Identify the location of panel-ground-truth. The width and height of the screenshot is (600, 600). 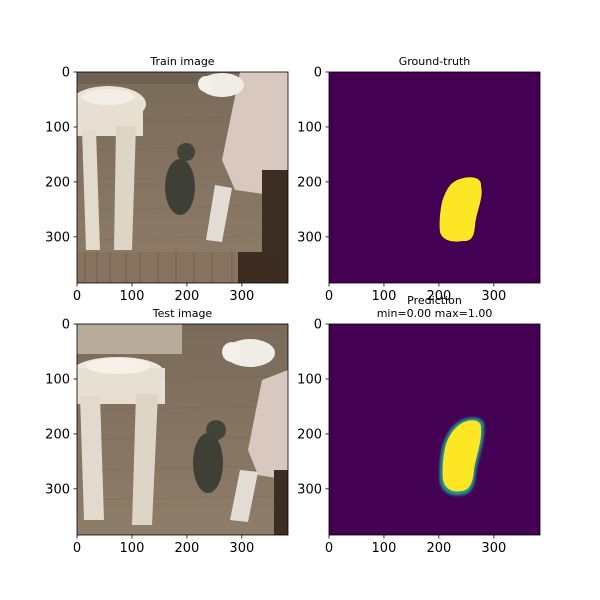
(434, 177).